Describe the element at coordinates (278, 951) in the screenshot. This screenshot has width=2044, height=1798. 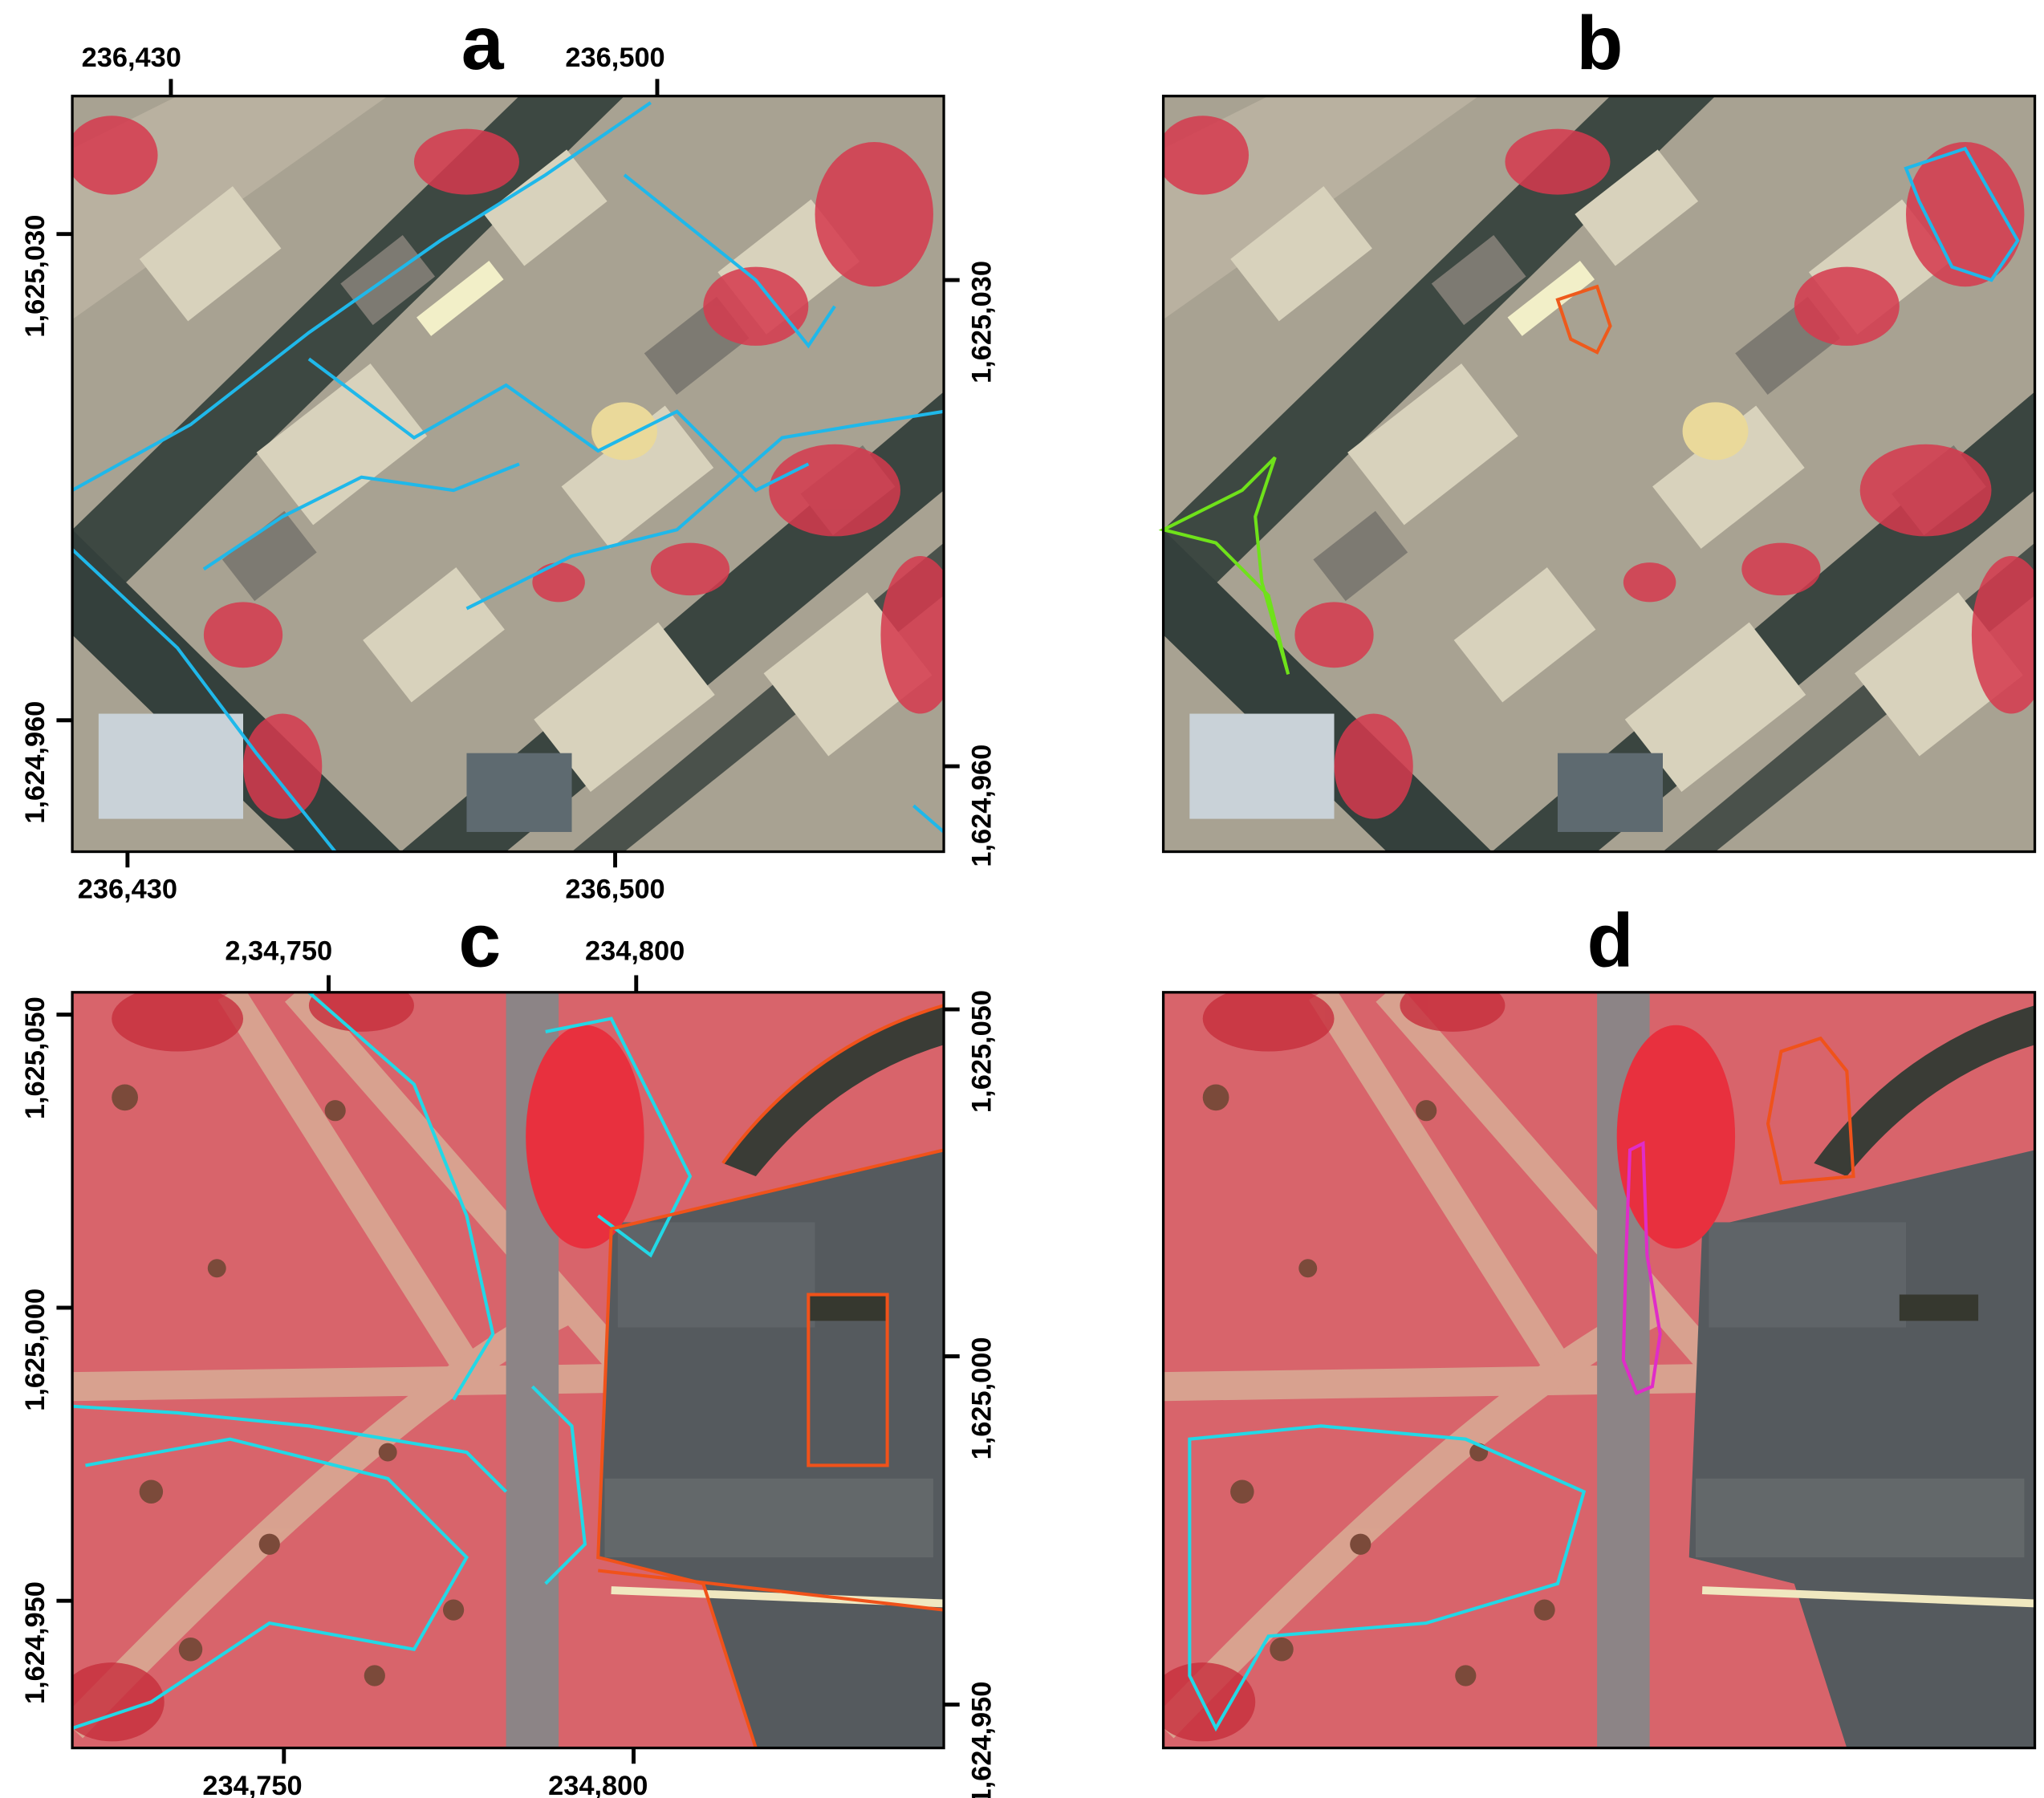
I see `tick-label: 2,34,750` at that location.